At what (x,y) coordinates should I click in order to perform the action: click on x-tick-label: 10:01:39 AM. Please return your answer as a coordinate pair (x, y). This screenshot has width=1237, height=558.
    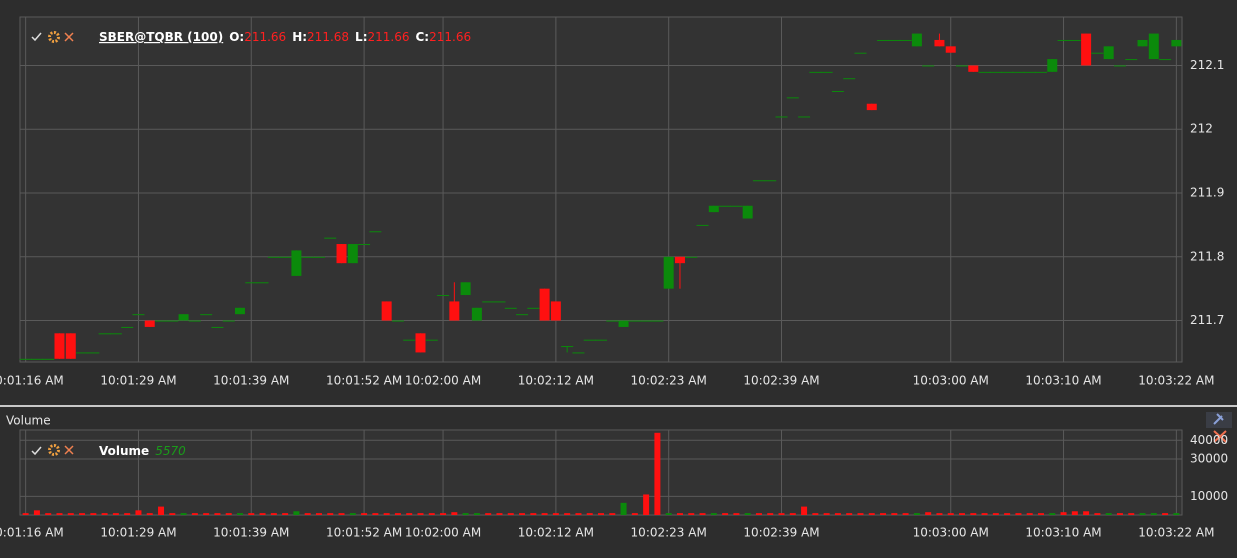
    Looking at the image, I should click on (251, 381).